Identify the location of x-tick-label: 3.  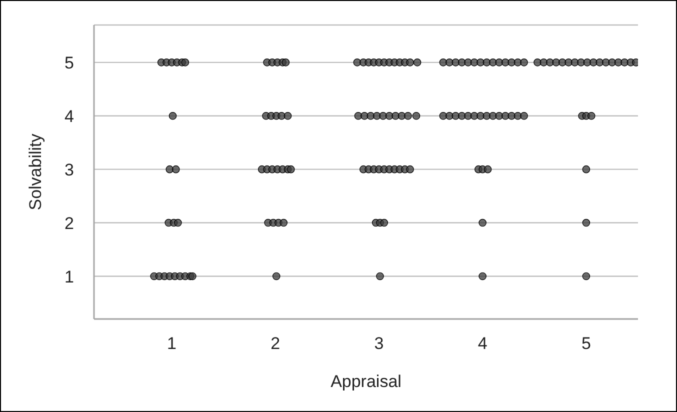
(379, 344).